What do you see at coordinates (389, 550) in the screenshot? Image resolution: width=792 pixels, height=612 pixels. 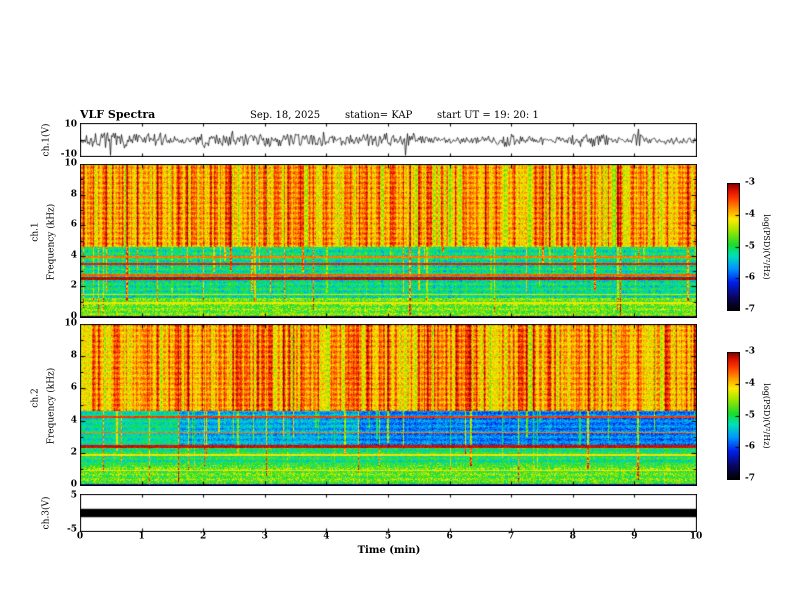 I see `time-axis-label: Time (min)` at bounding box center [389, 550].